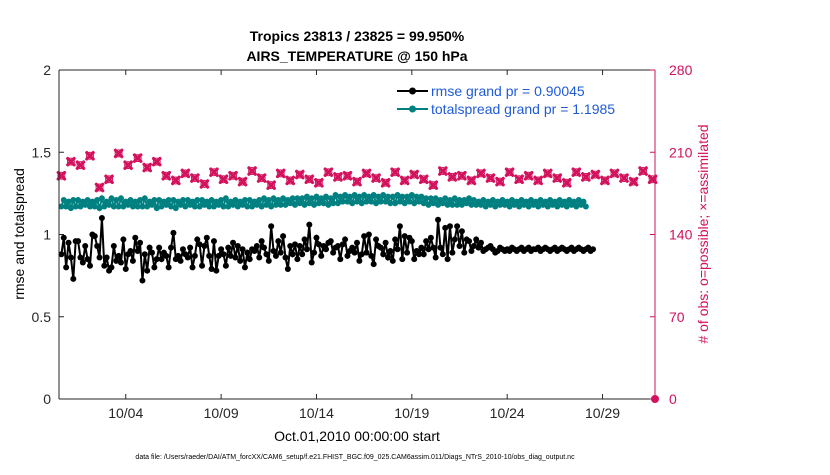  What do you see at coordinates (523, 109) in the screenshot?
I see `legend-spread-label: totalspread grand pr = 1.1985` at bounding box center [523, 109].